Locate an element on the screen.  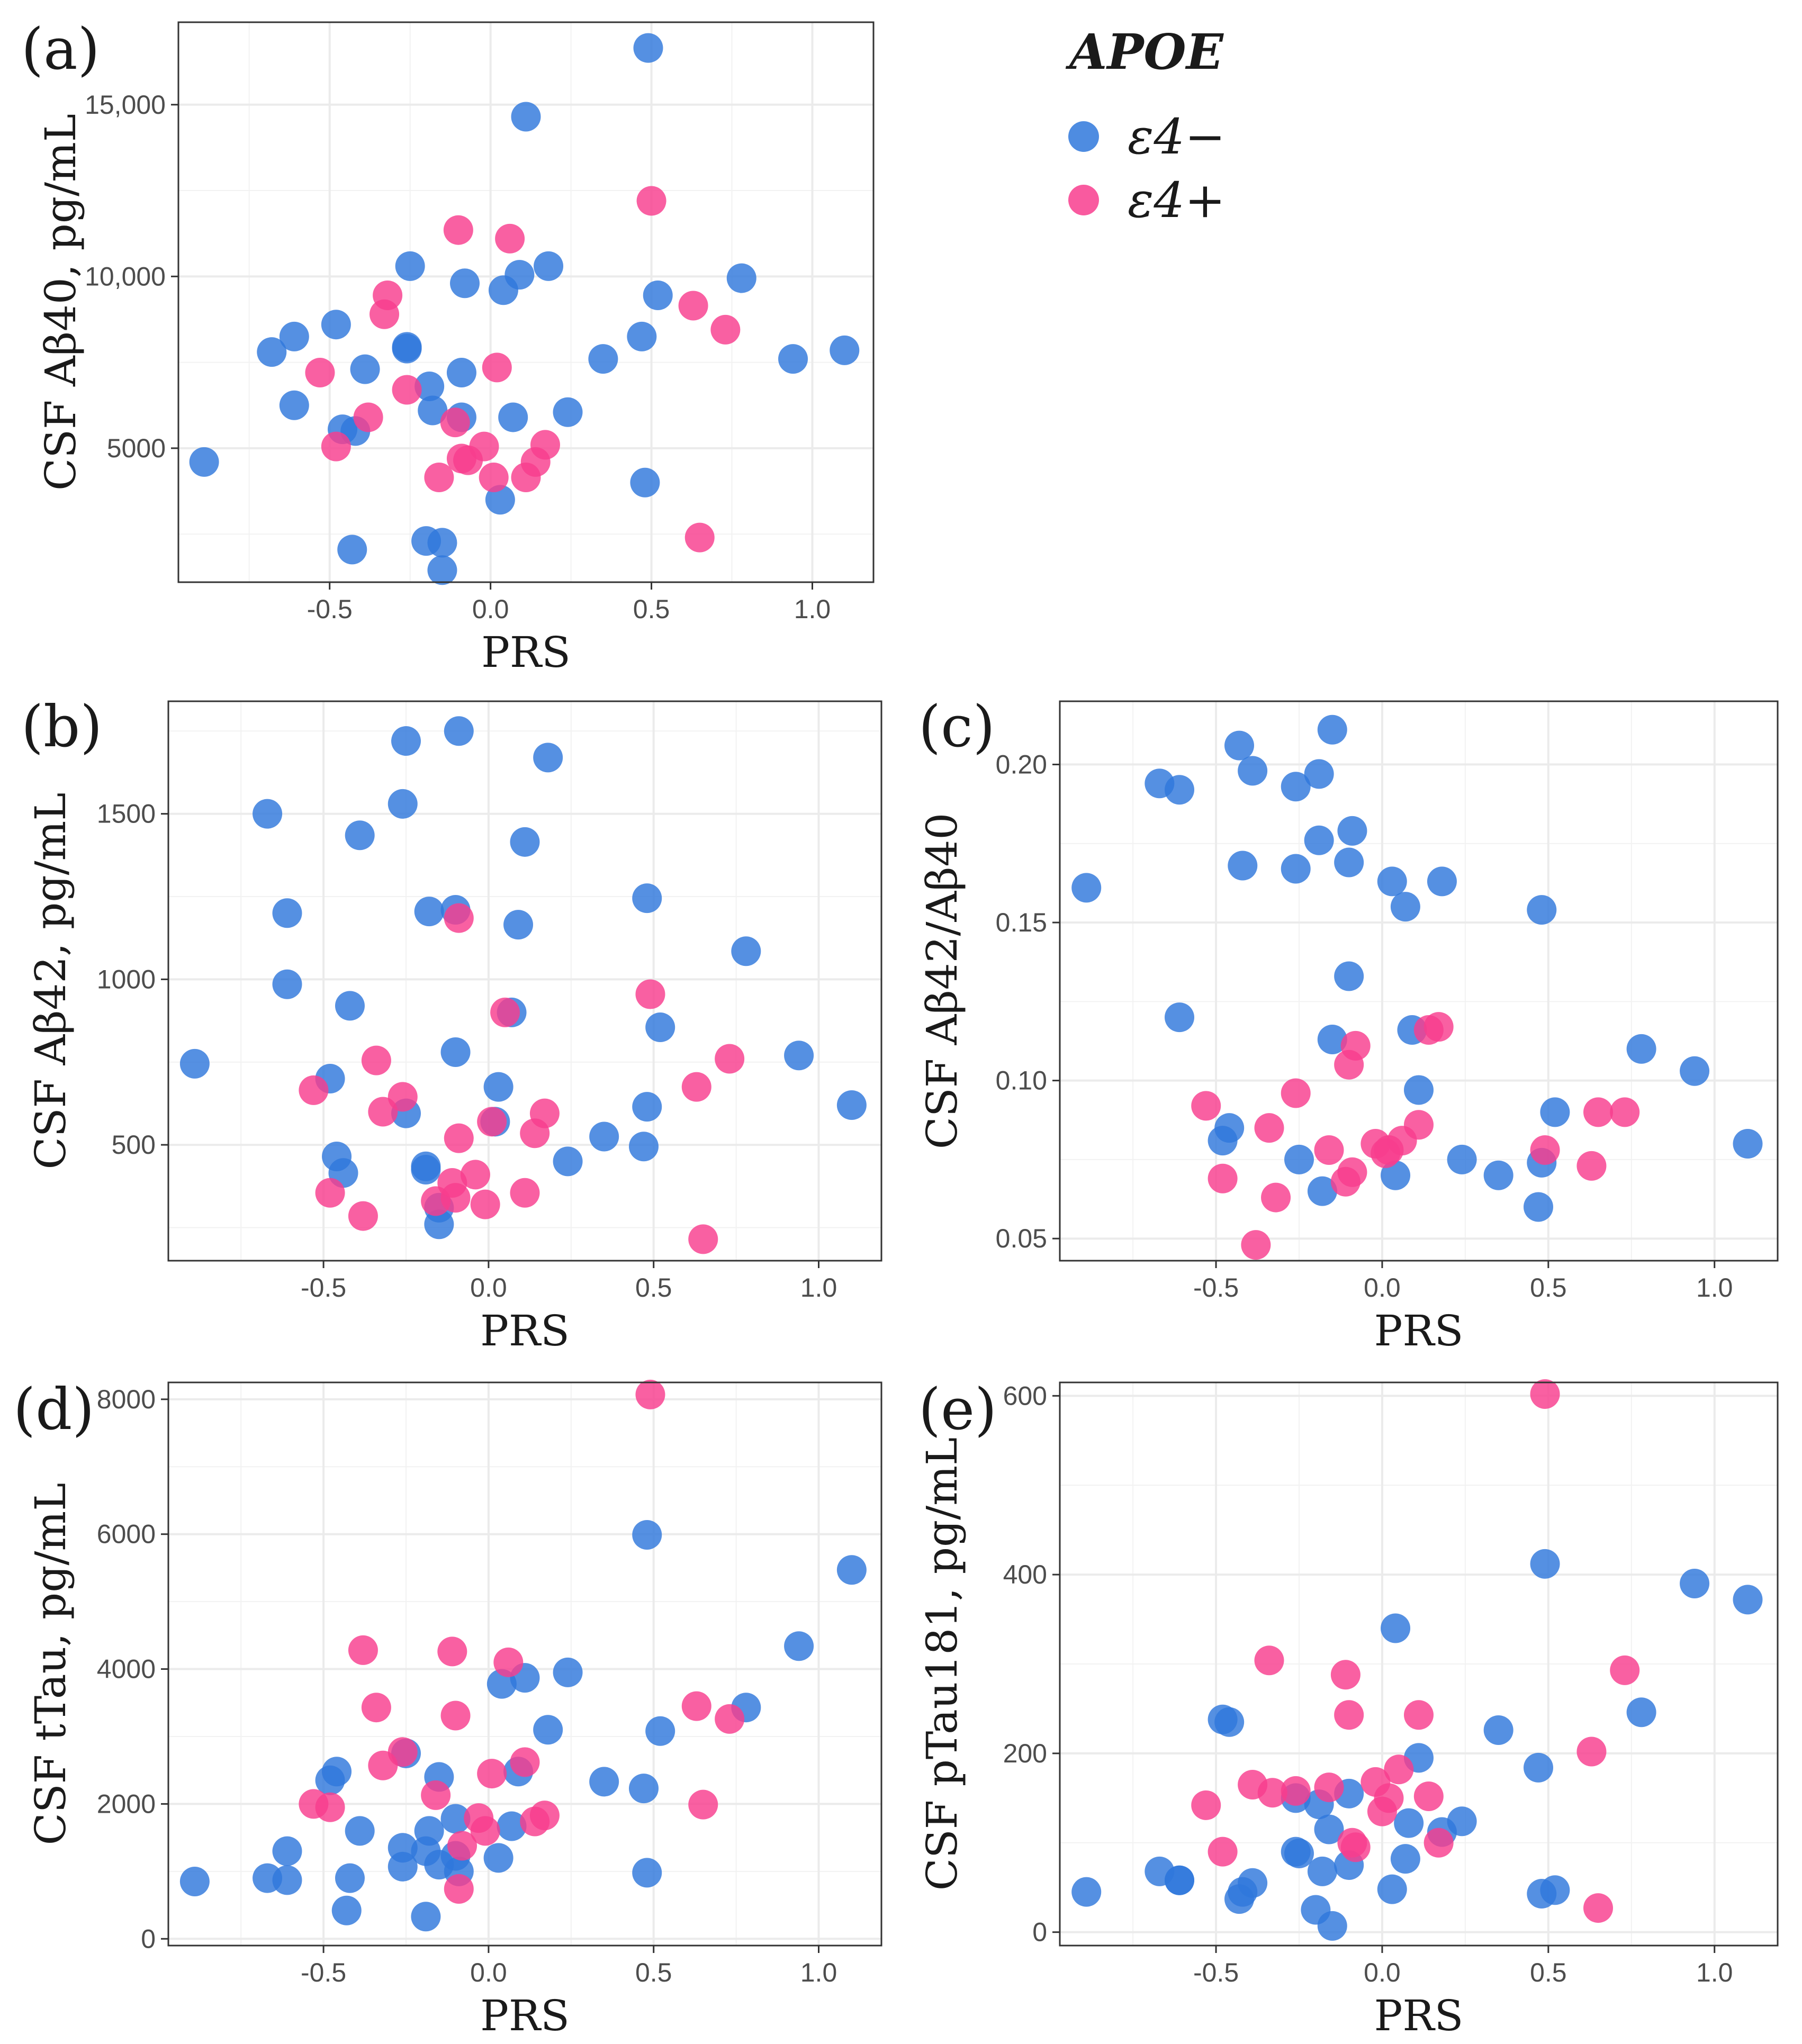
panel-label: (b) is located at coordinates (61, 727).